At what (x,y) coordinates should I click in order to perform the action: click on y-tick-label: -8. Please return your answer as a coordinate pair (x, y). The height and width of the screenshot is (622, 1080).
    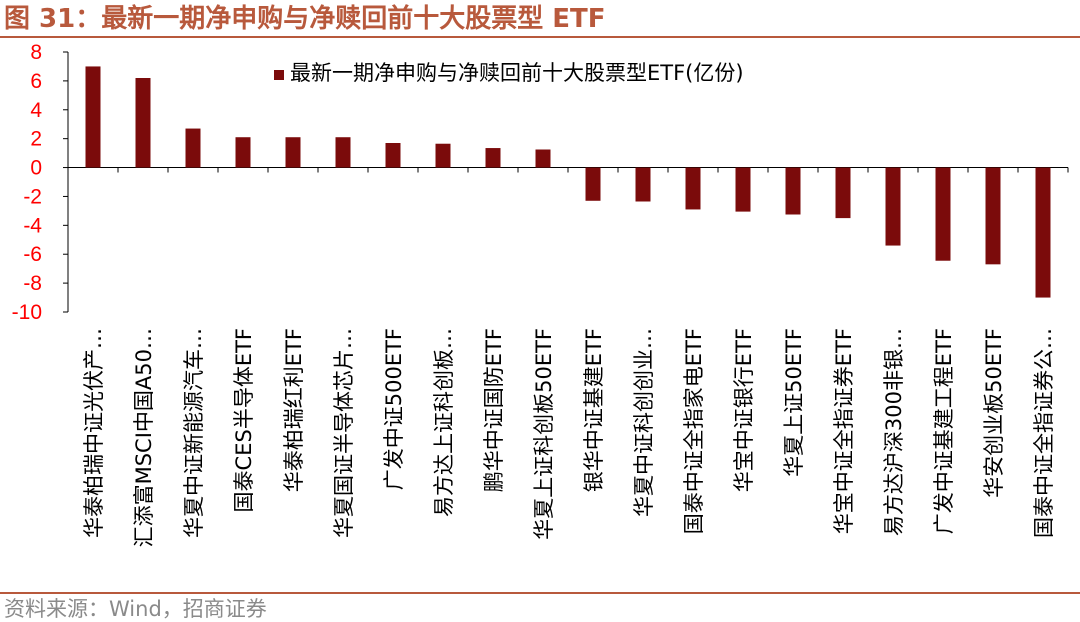
    Looking at the image, I should click on (32, 283).